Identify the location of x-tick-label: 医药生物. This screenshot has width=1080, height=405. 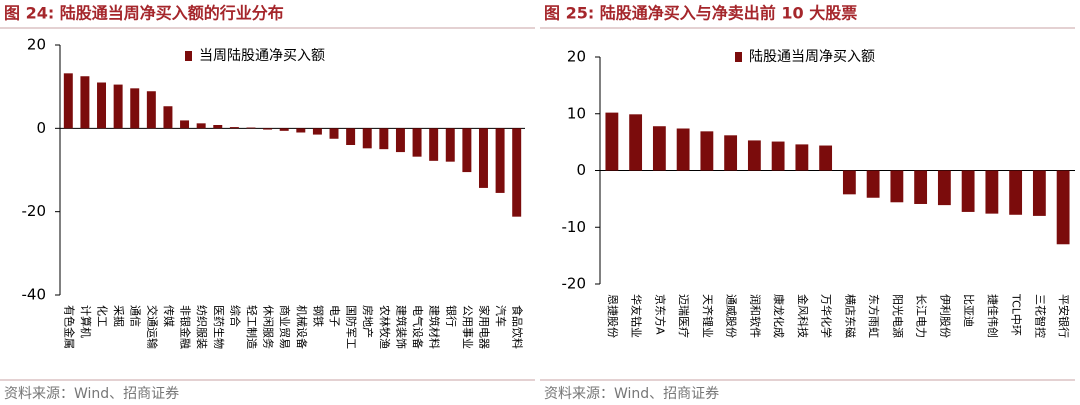
(219, 327).